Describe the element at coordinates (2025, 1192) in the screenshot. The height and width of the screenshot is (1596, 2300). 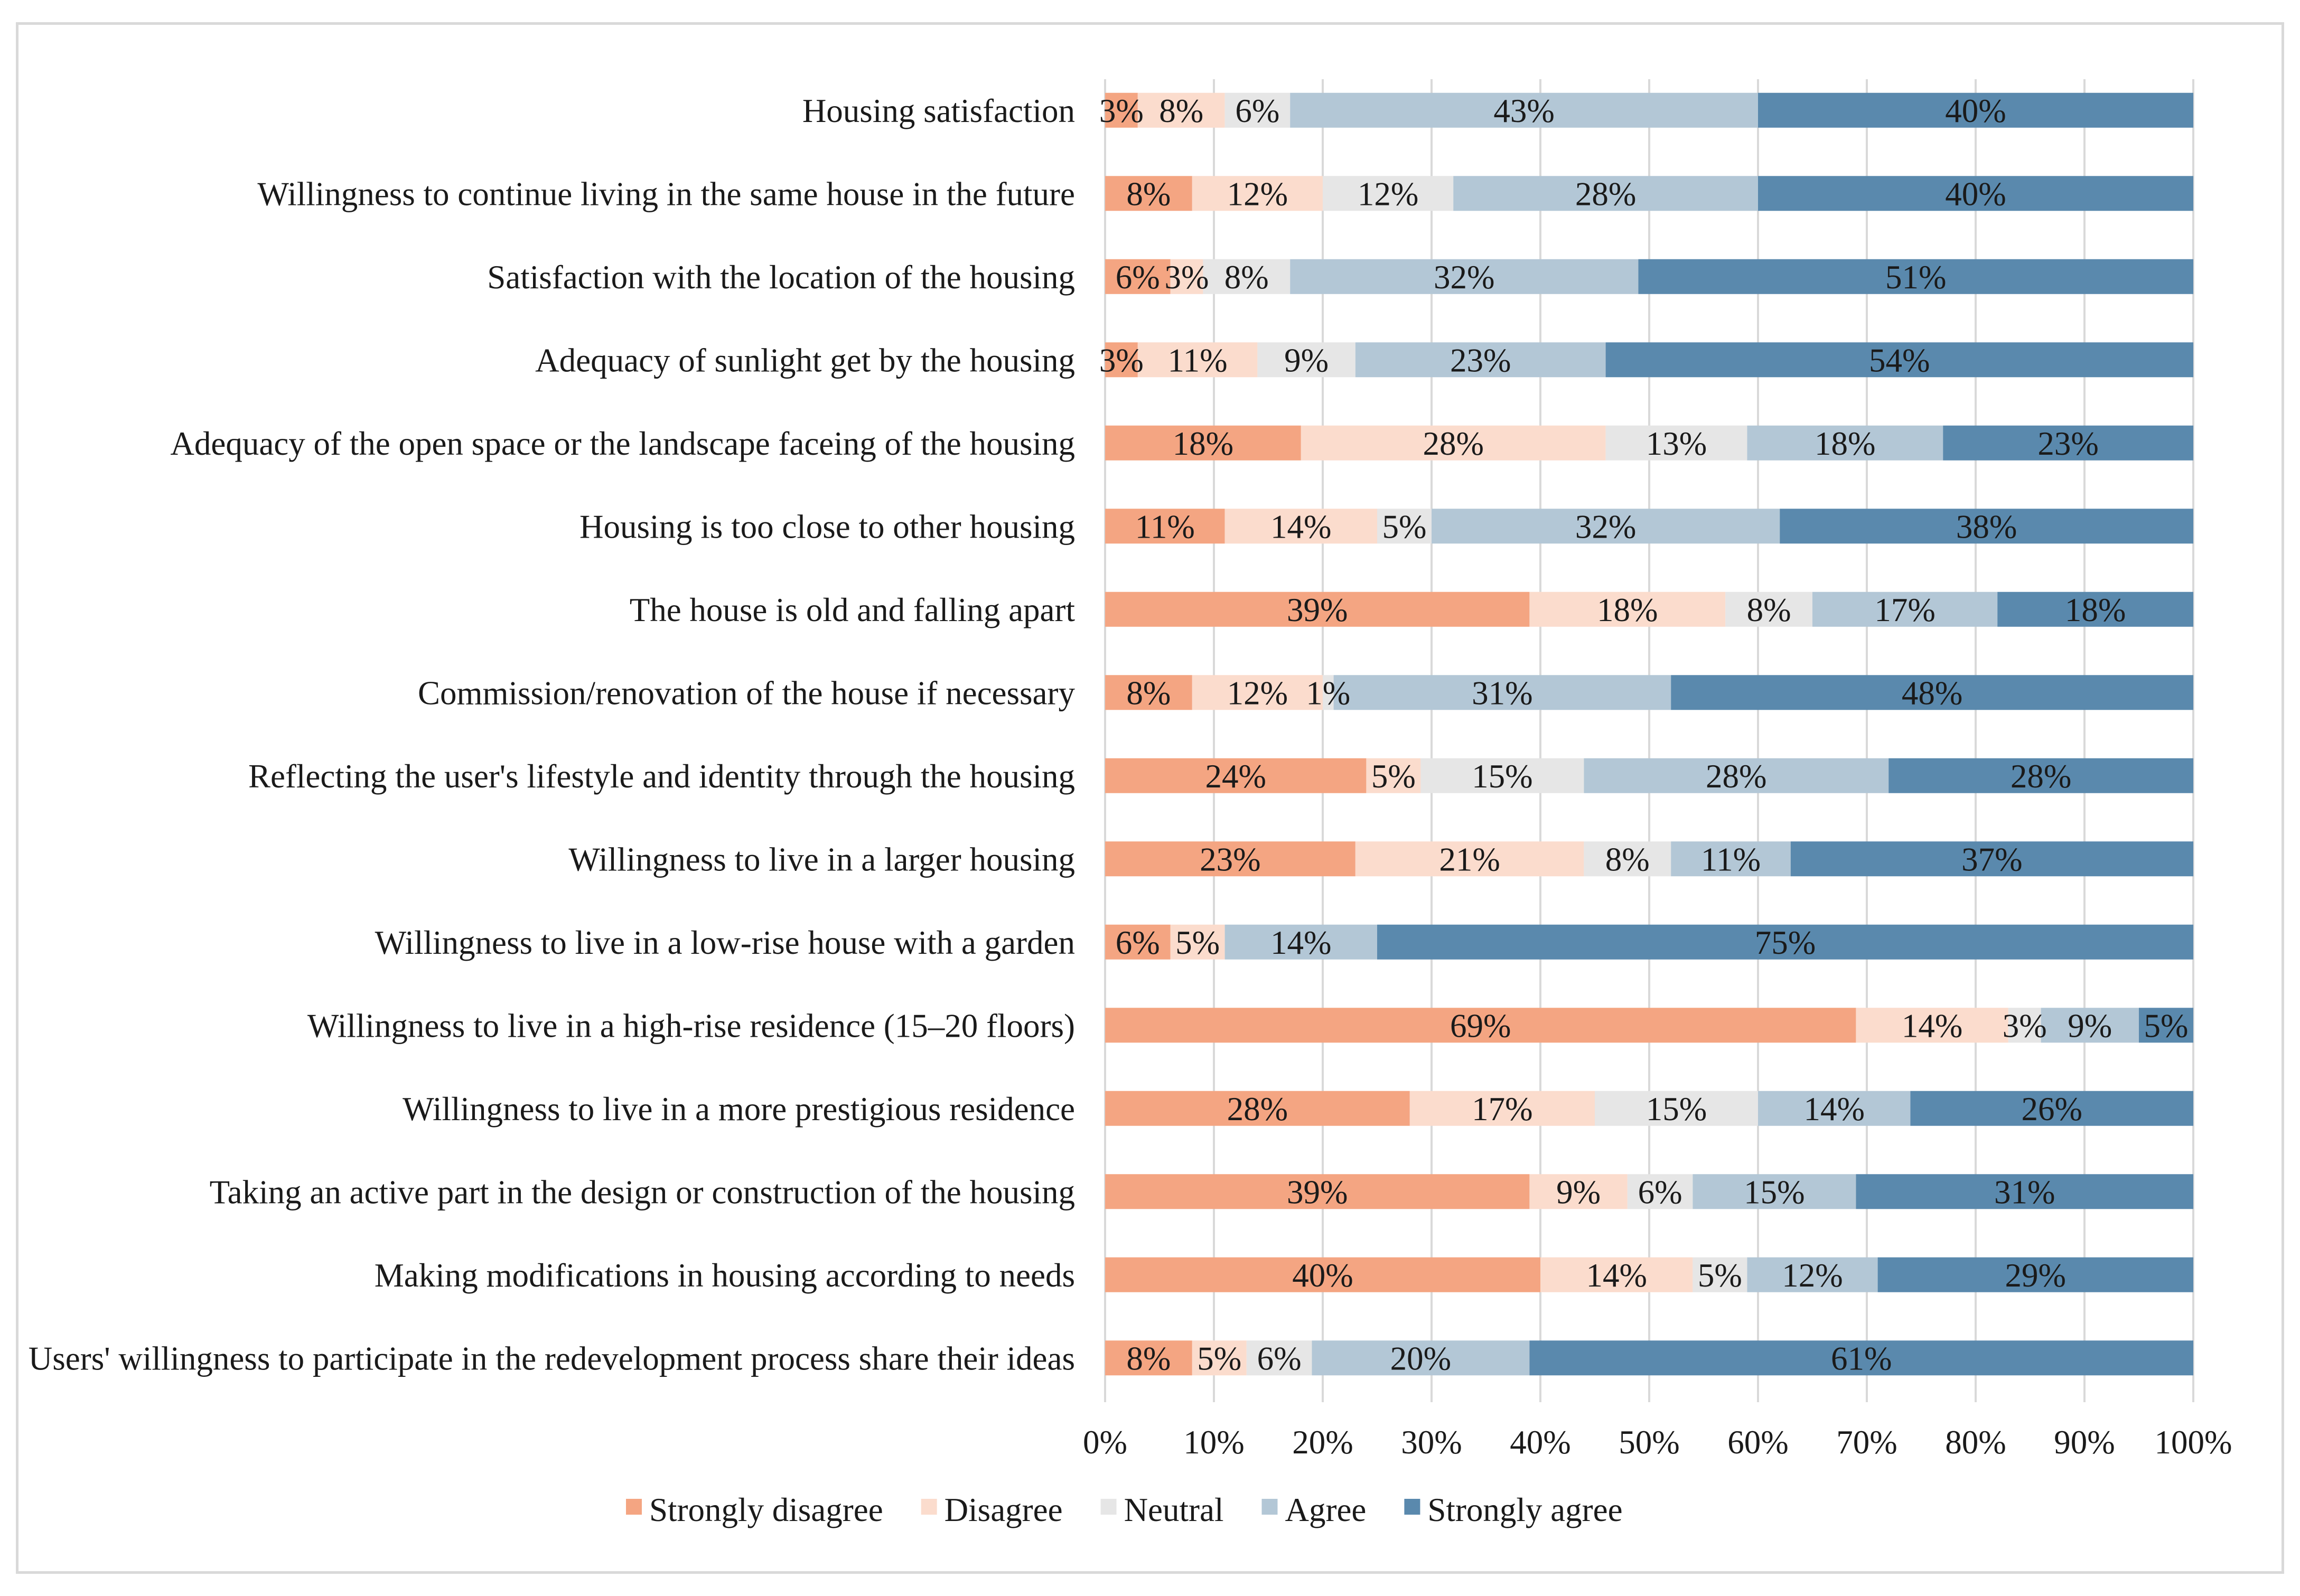
I see `data-label: 31%` at that location.